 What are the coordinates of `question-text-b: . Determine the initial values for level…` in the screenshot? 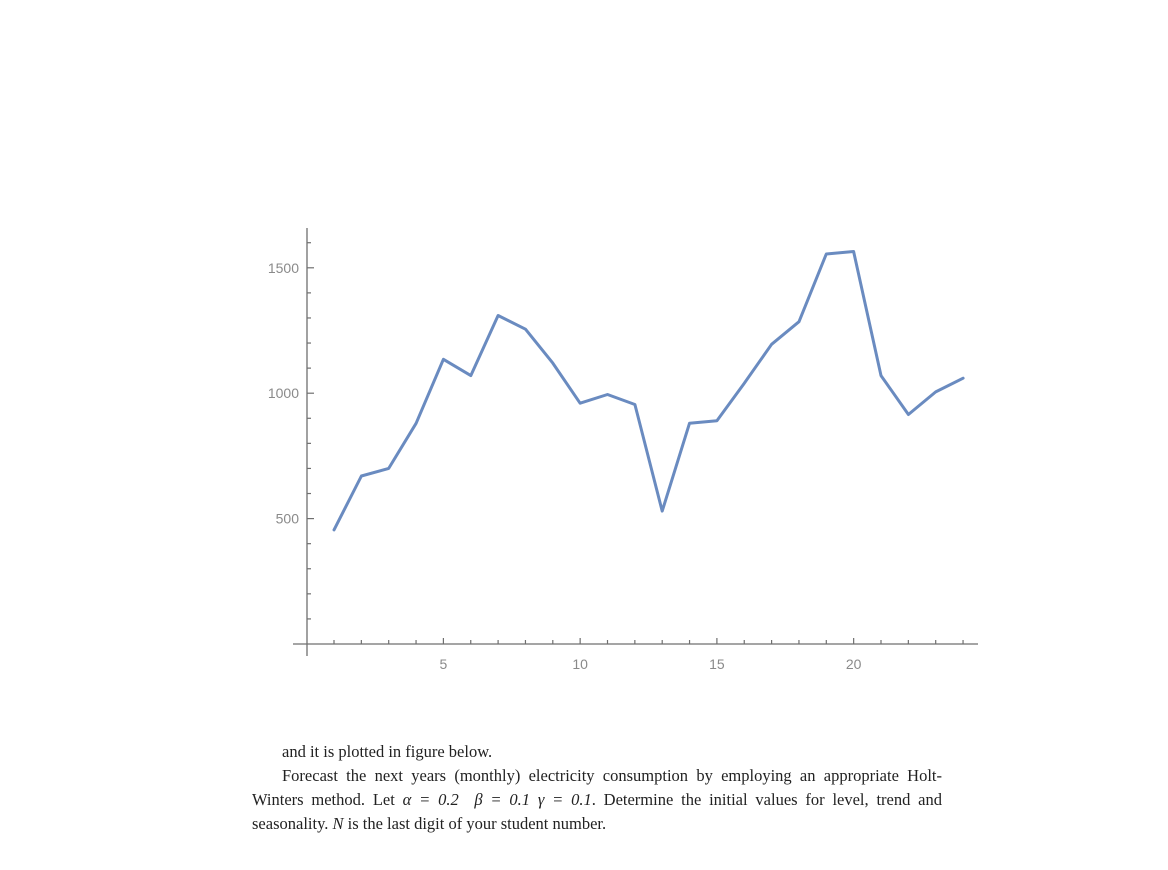 It's located at (597, 811).